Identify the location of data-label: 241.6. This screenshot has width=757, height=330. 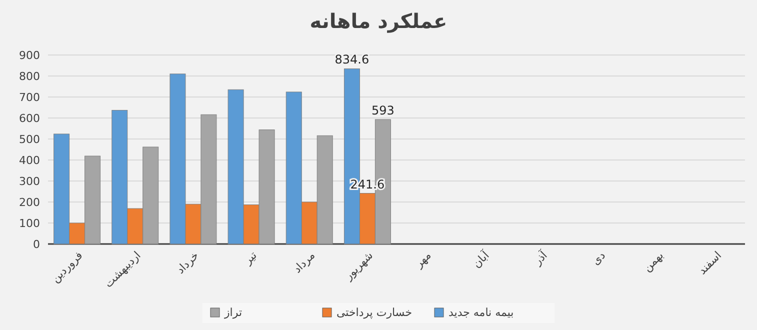
(367, 184).